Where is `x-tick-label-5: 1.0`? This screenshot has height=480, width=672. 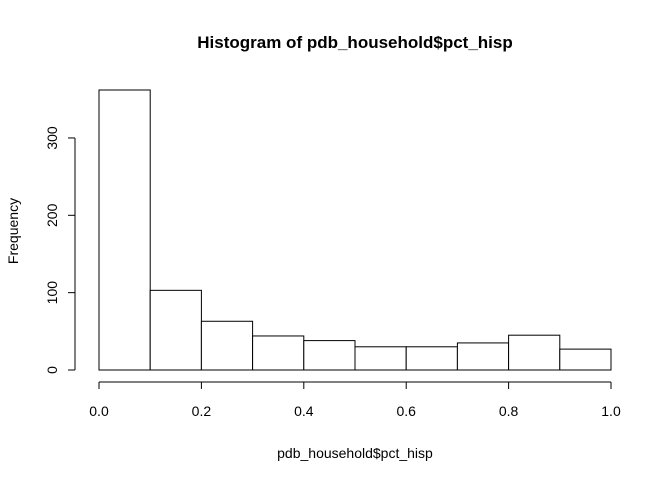
x-tick-label-5: 1.0 is located at coordinates (611, 411).